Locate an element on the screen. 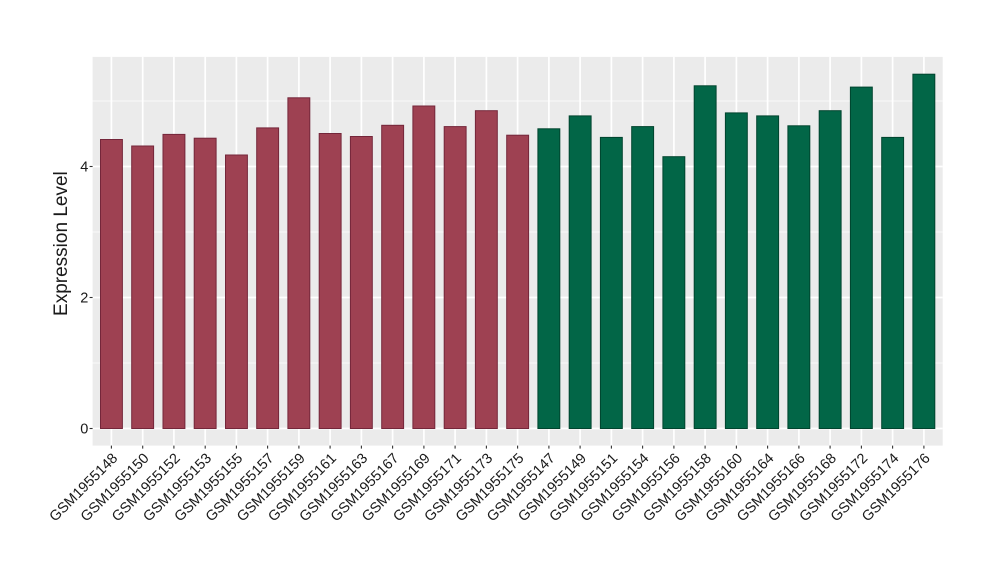 The width and height of the screenshot is (1000, 580). svg-text: 4 is located at coordinates (84, 168).